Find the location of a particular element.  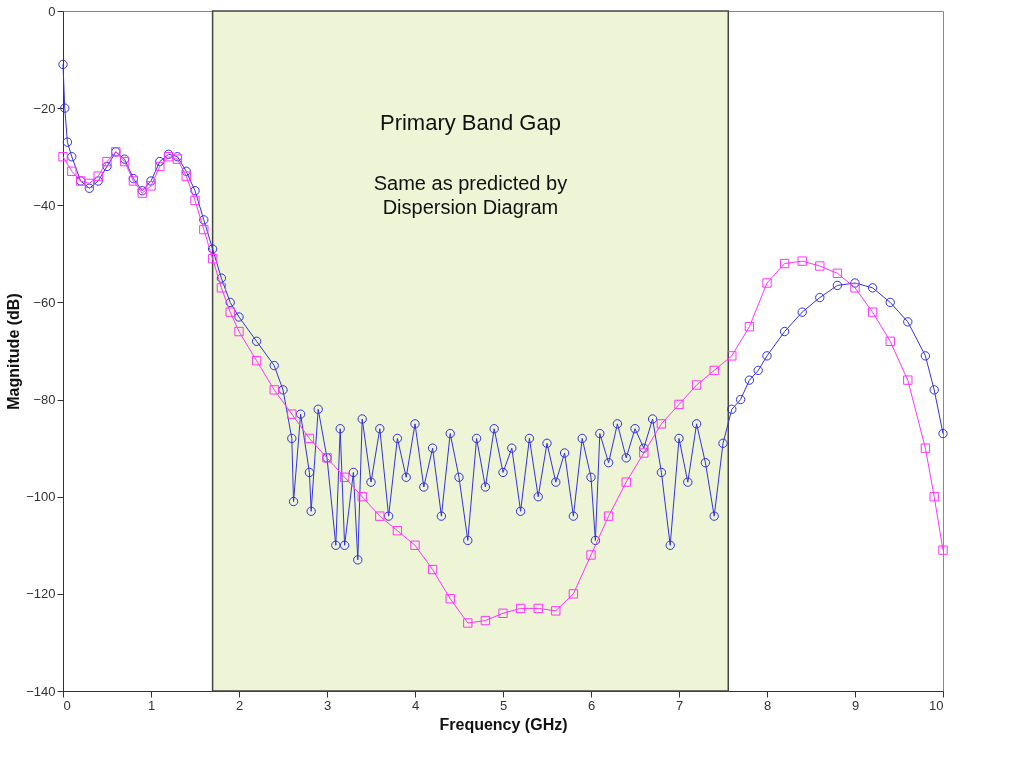

x-tick-label: 10 is located at coordinates (936, 705).